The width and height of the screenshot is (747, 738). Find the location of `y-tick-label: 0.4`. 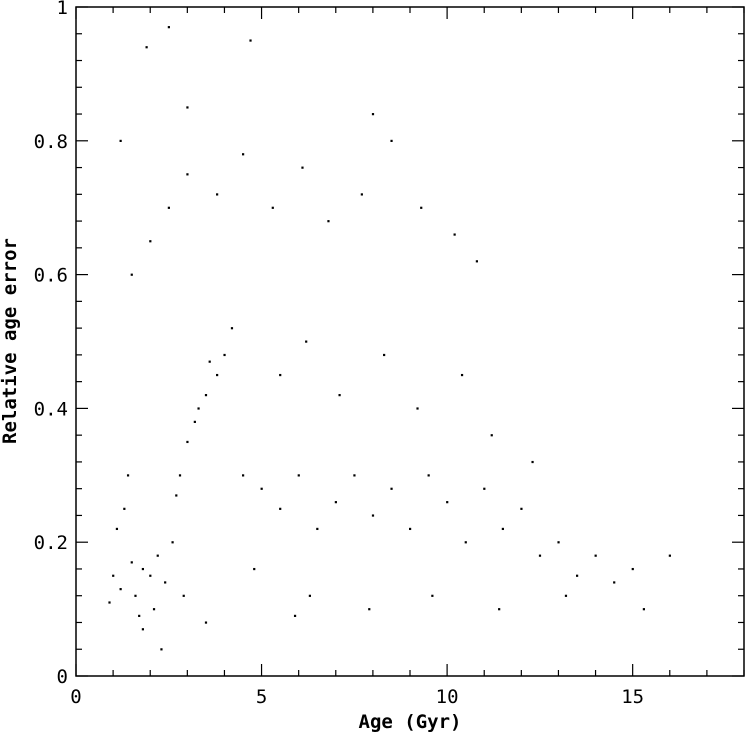

y-tick-label: 0.4 is located at coordinates (51, 409).